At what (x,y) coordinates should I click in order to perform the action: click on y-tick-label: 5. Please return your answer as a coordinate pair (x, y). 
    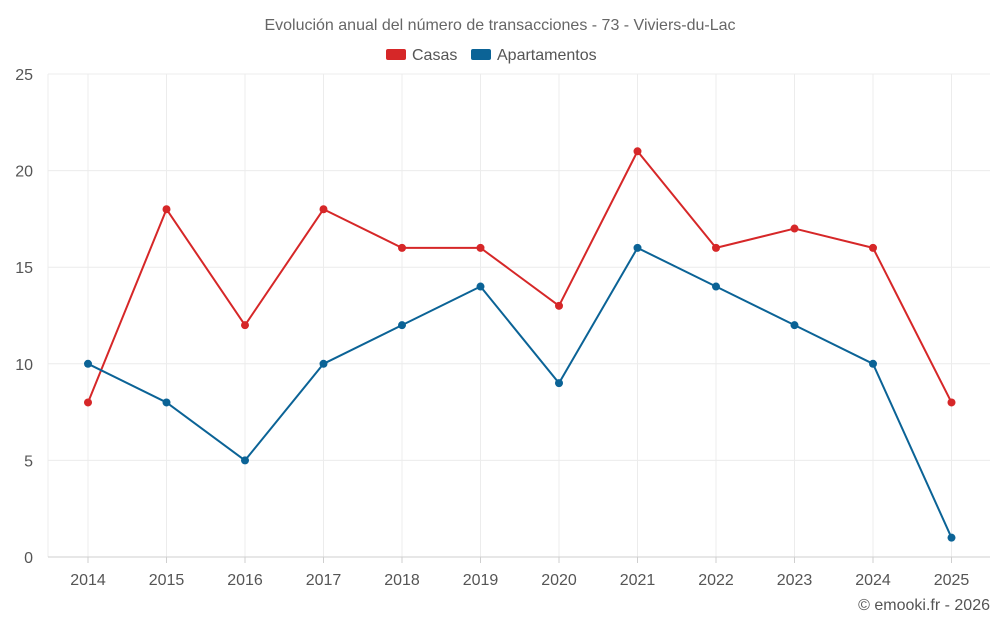
    Looking at the image, I should click on (28, 461).